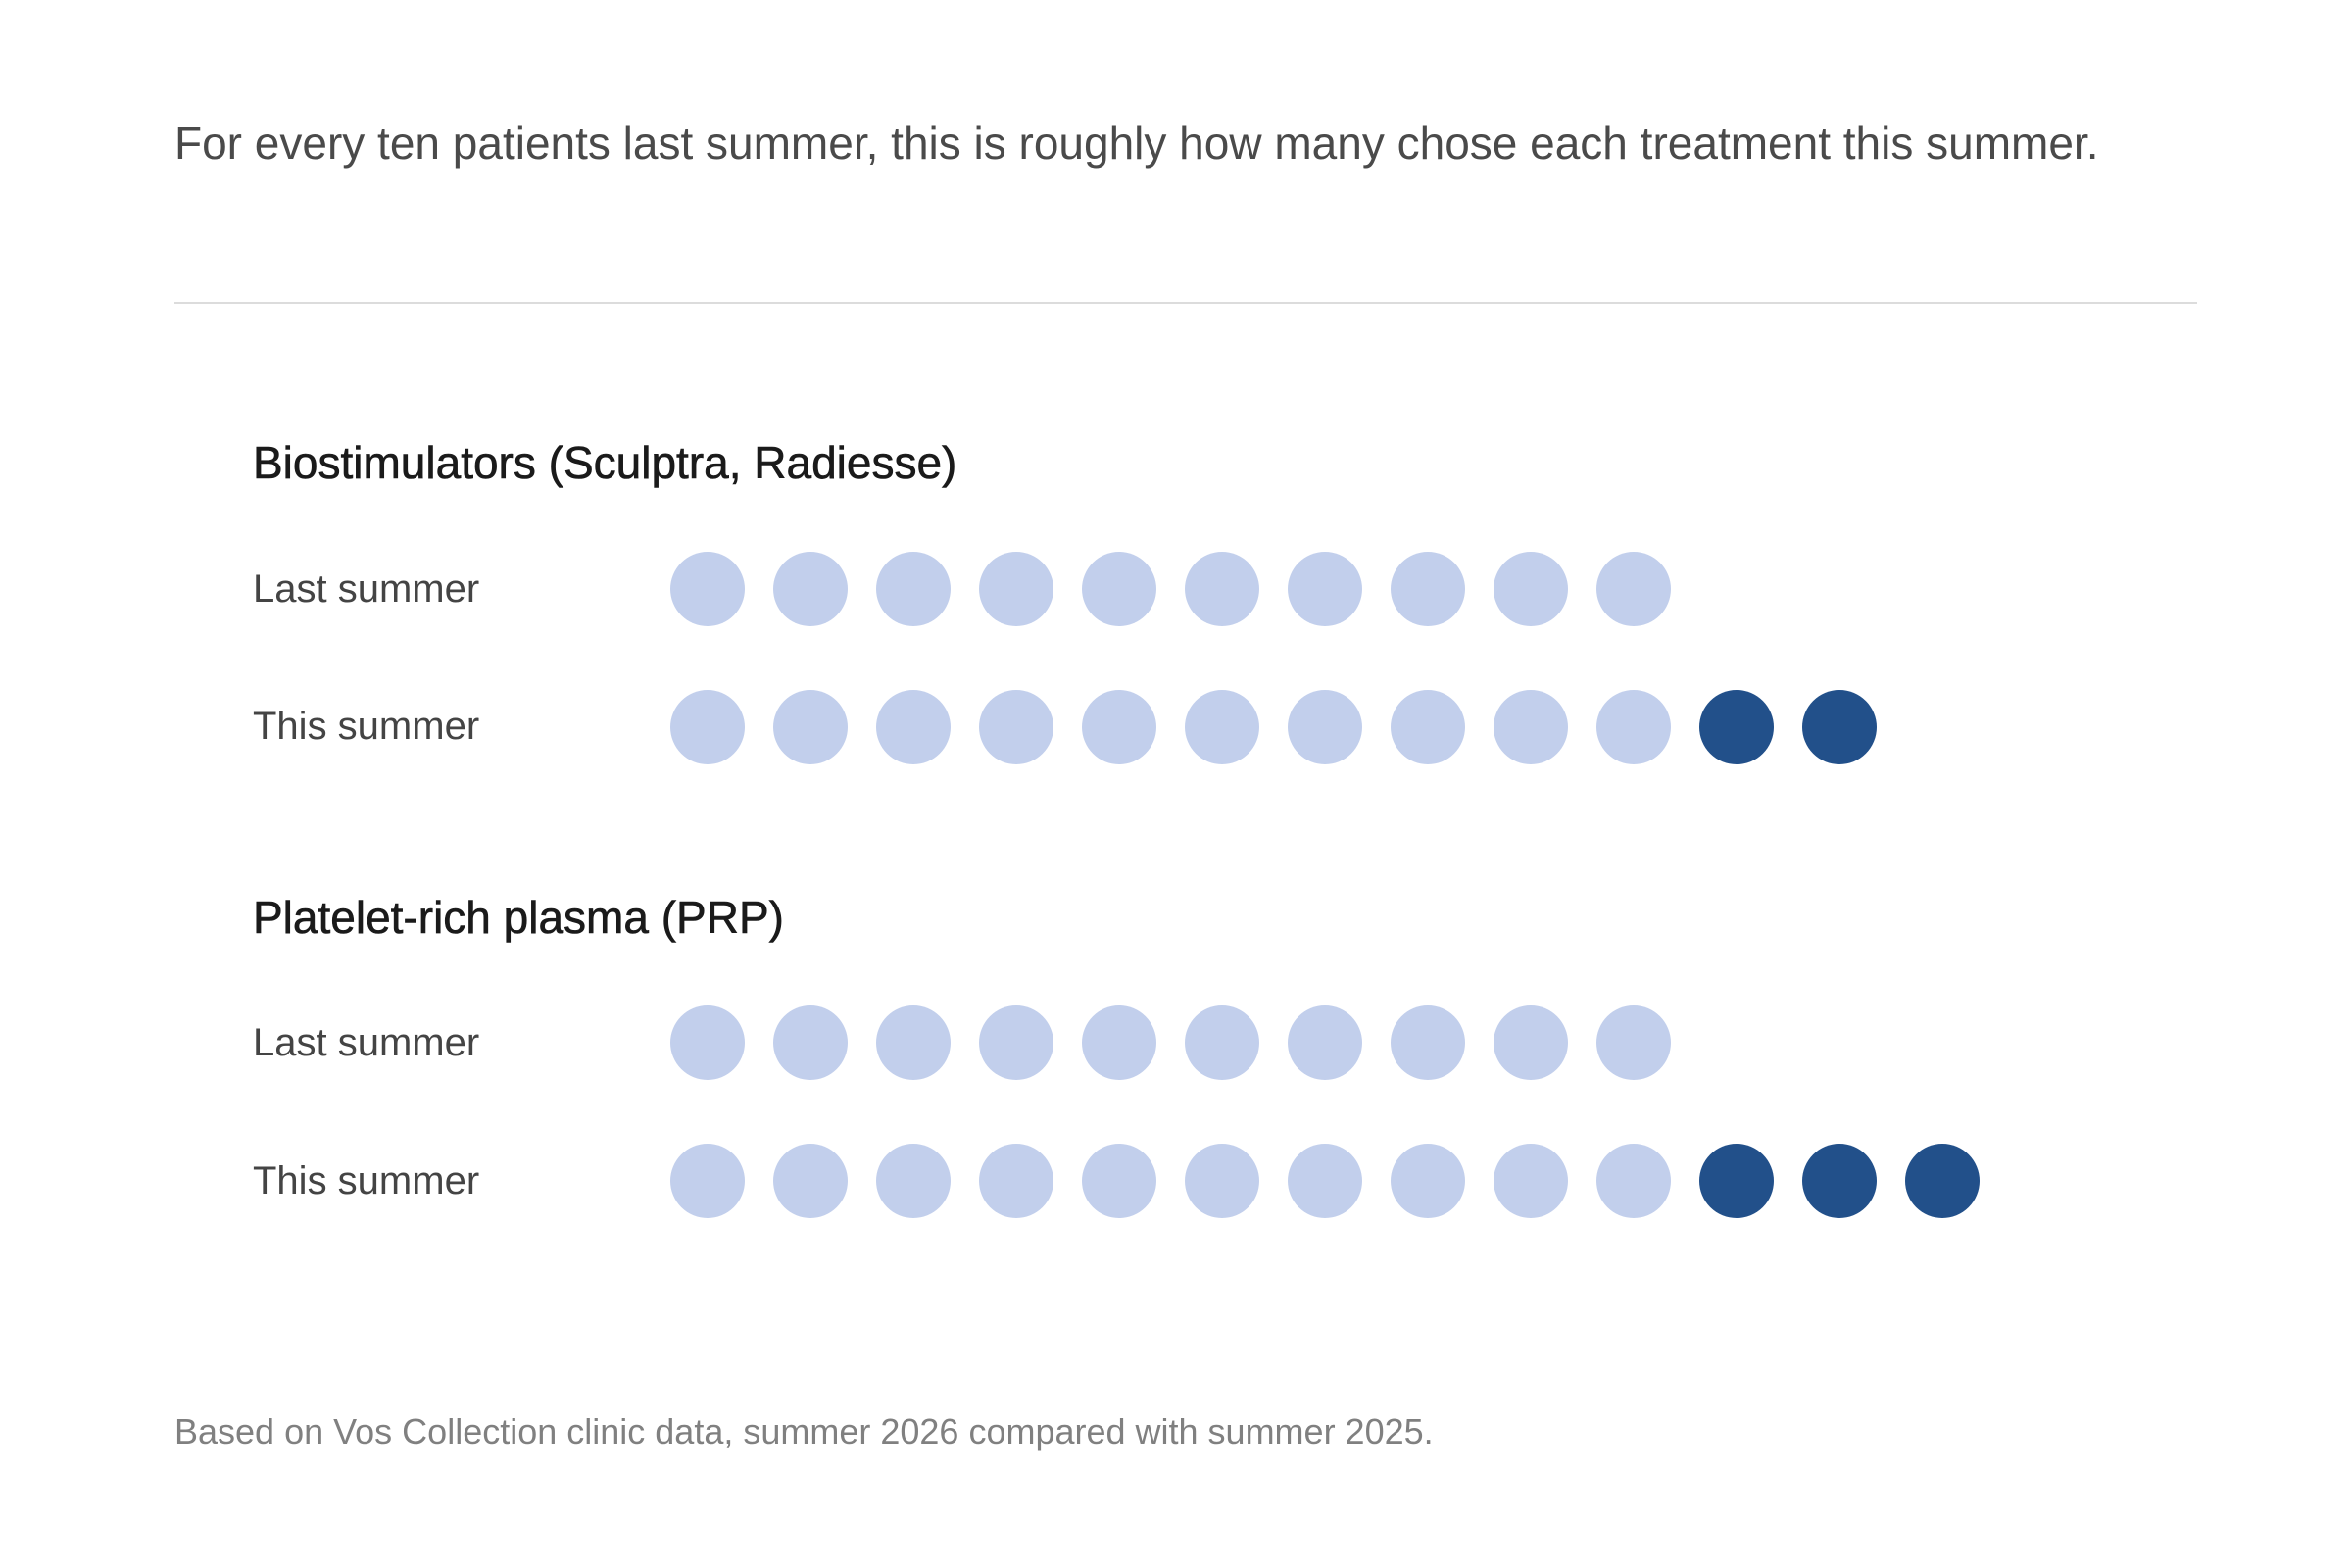 The height and width of the screenshot is (1568, 2352). Describe the element at coordinates (366, 1180) in the screenshot. I see `row-label-prp-this: This summer` at that location.